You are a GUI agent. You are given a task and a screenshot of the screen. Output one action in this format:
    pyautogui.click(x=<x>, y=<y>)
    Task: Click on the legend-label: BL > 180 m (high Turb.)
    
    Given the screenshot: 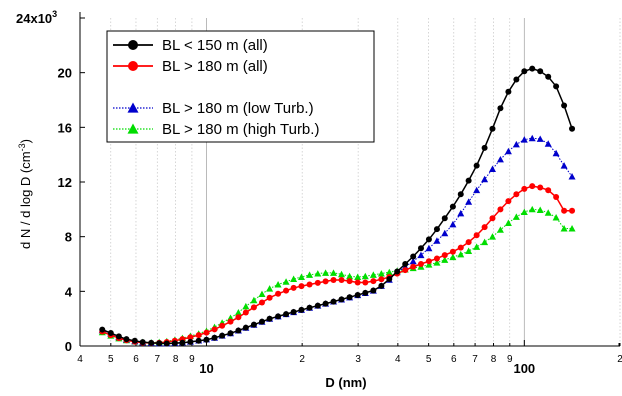 What is the action you would take?
    pyautogui.click(x=240, y=129)
    